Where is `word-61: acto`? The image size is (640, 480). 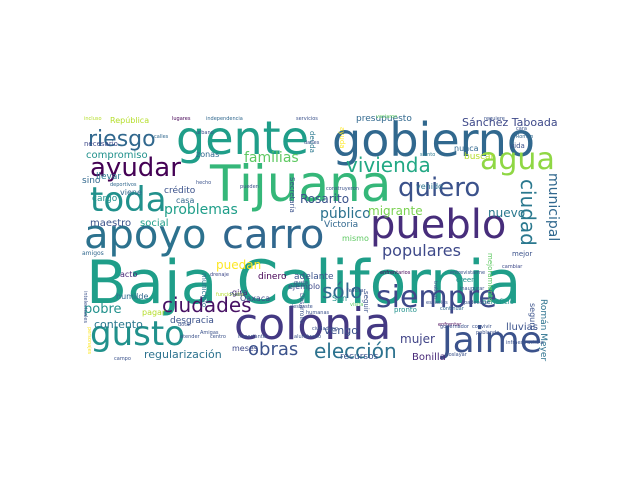 word-61: acto is located at coordinates (129, 274).